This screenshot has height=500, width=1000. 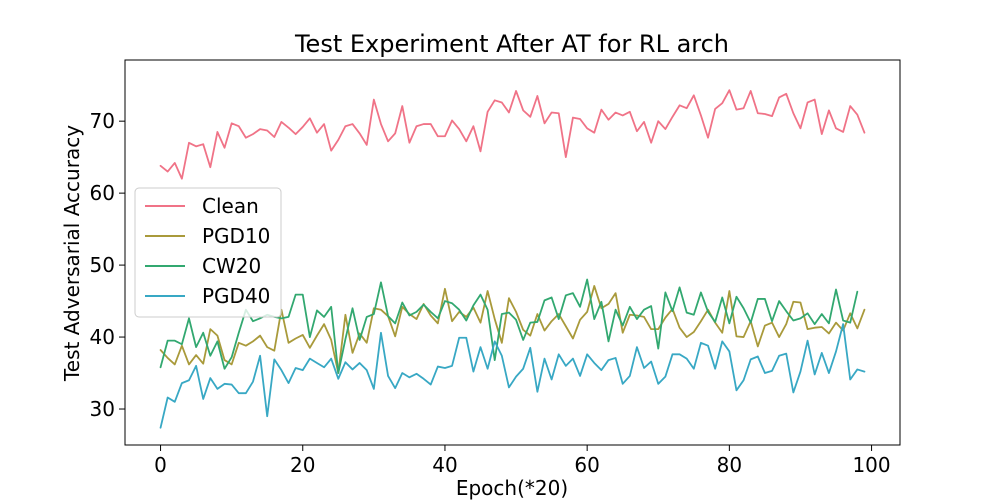 What do you see at coordinates (512, 134) in the screenshot?
I see `series-line-clean` at bounding box center [512, 134].